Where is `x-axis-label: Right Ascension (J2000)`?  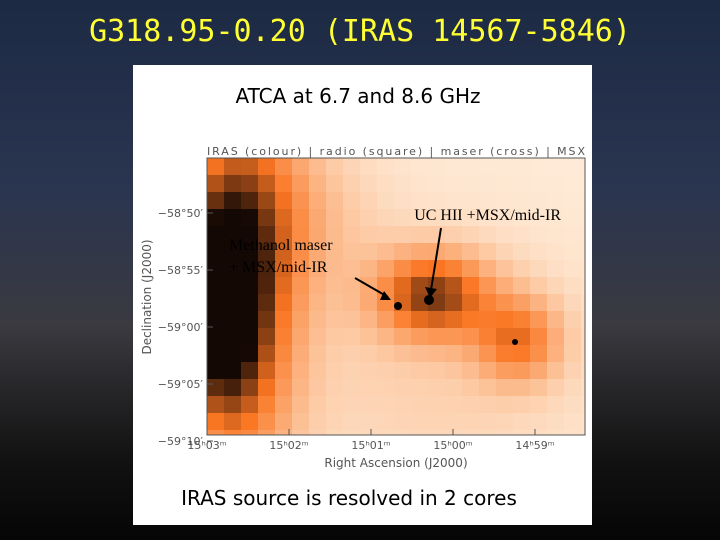
x-axis-label: Right Ascension (J2000) is located at coordinates (395, 463).